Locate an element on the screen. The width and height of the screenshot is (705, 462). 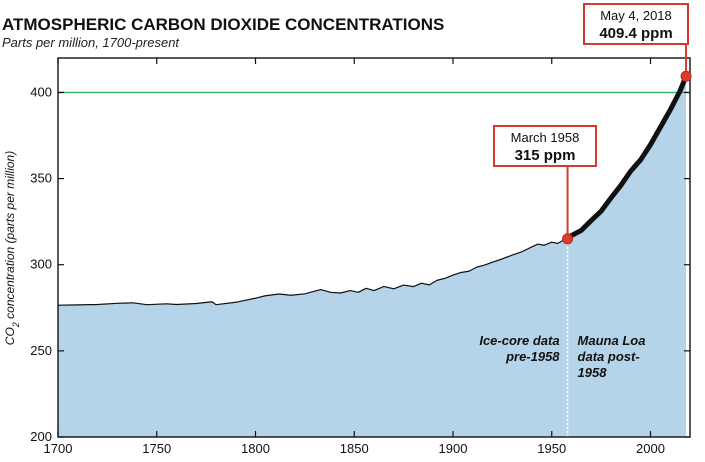
x-tick-label-1850: 1850 is located at coordinates (354, 448).